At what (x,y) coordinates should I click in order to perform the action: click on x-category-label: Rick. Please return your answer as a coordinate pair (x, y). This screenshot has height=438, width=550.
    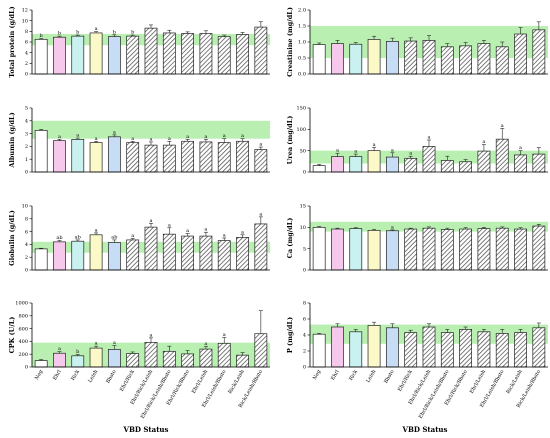
    Looking at the image, I should click on (75, 375).